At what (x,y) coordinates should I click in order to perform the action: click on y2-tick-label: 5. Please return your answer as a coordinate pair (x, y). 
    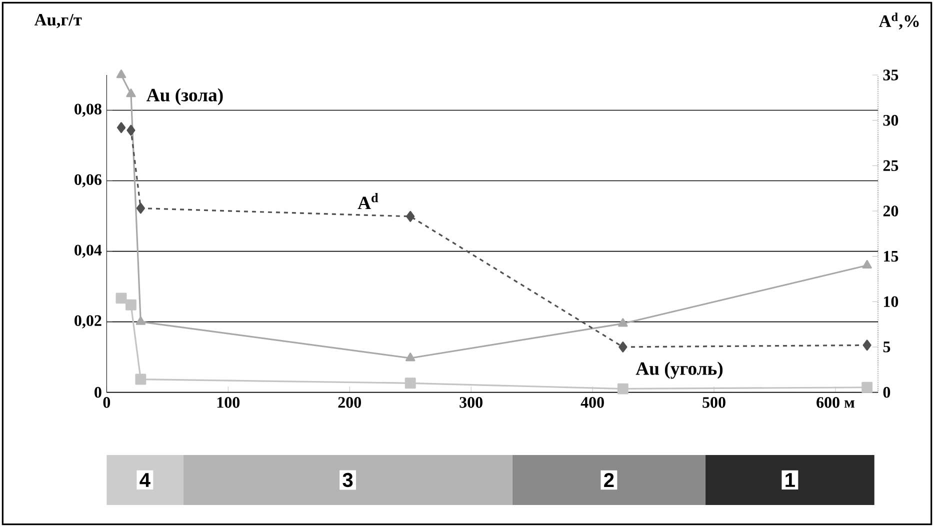
    Looking at the image, I should click on (886, 347).